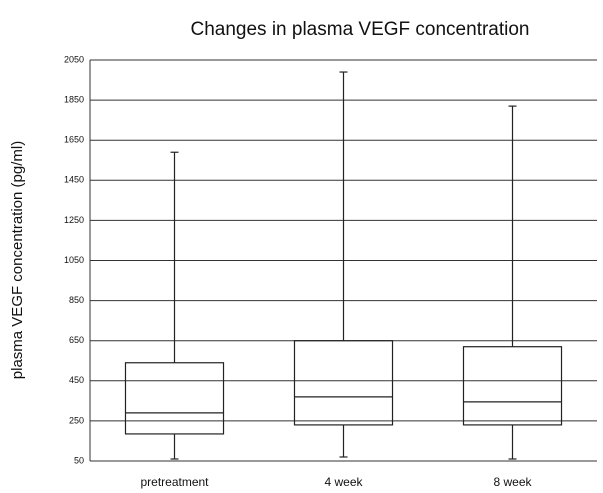 The width and height of the screenshot is (603, 493). Describe the element at coordinates (76, 380) in the screenshot. I see `y-tick-label: 450` at that location.